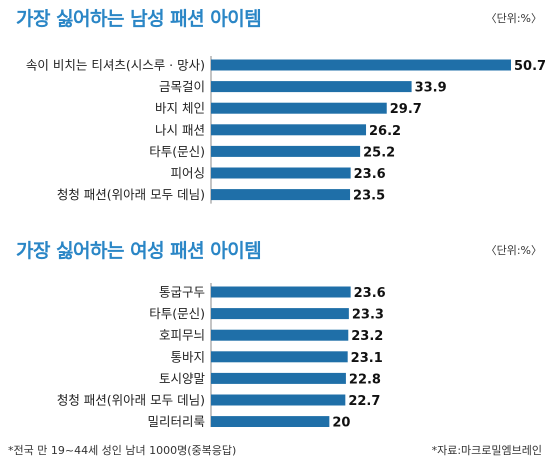  What do you see at coordinates (177, 313) in the screenshot?
I see `category-label-women-1: 타투(문신)` at bounding box center [177, 313].